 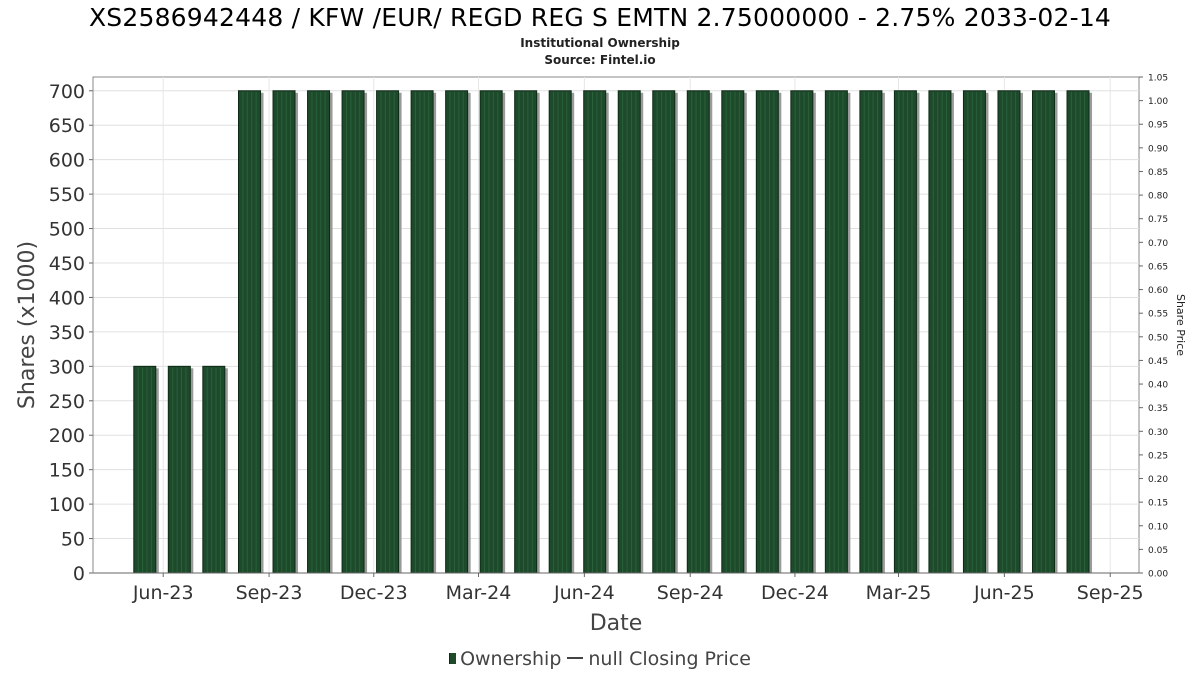 I want to click on legend-ownership-label: Ownership, so click(x=511, y=659).